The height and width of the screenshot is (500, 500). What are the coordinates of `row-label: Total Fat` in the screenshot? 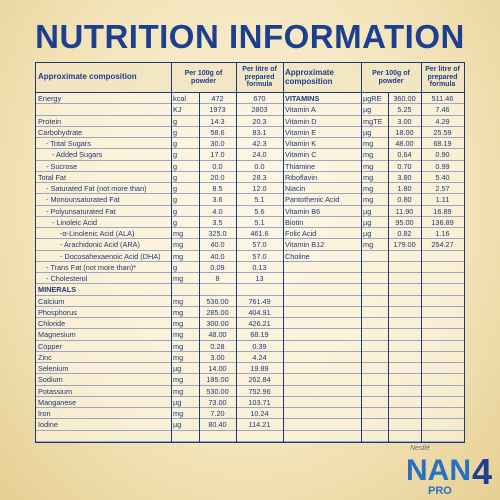 It's located at (103, 178).